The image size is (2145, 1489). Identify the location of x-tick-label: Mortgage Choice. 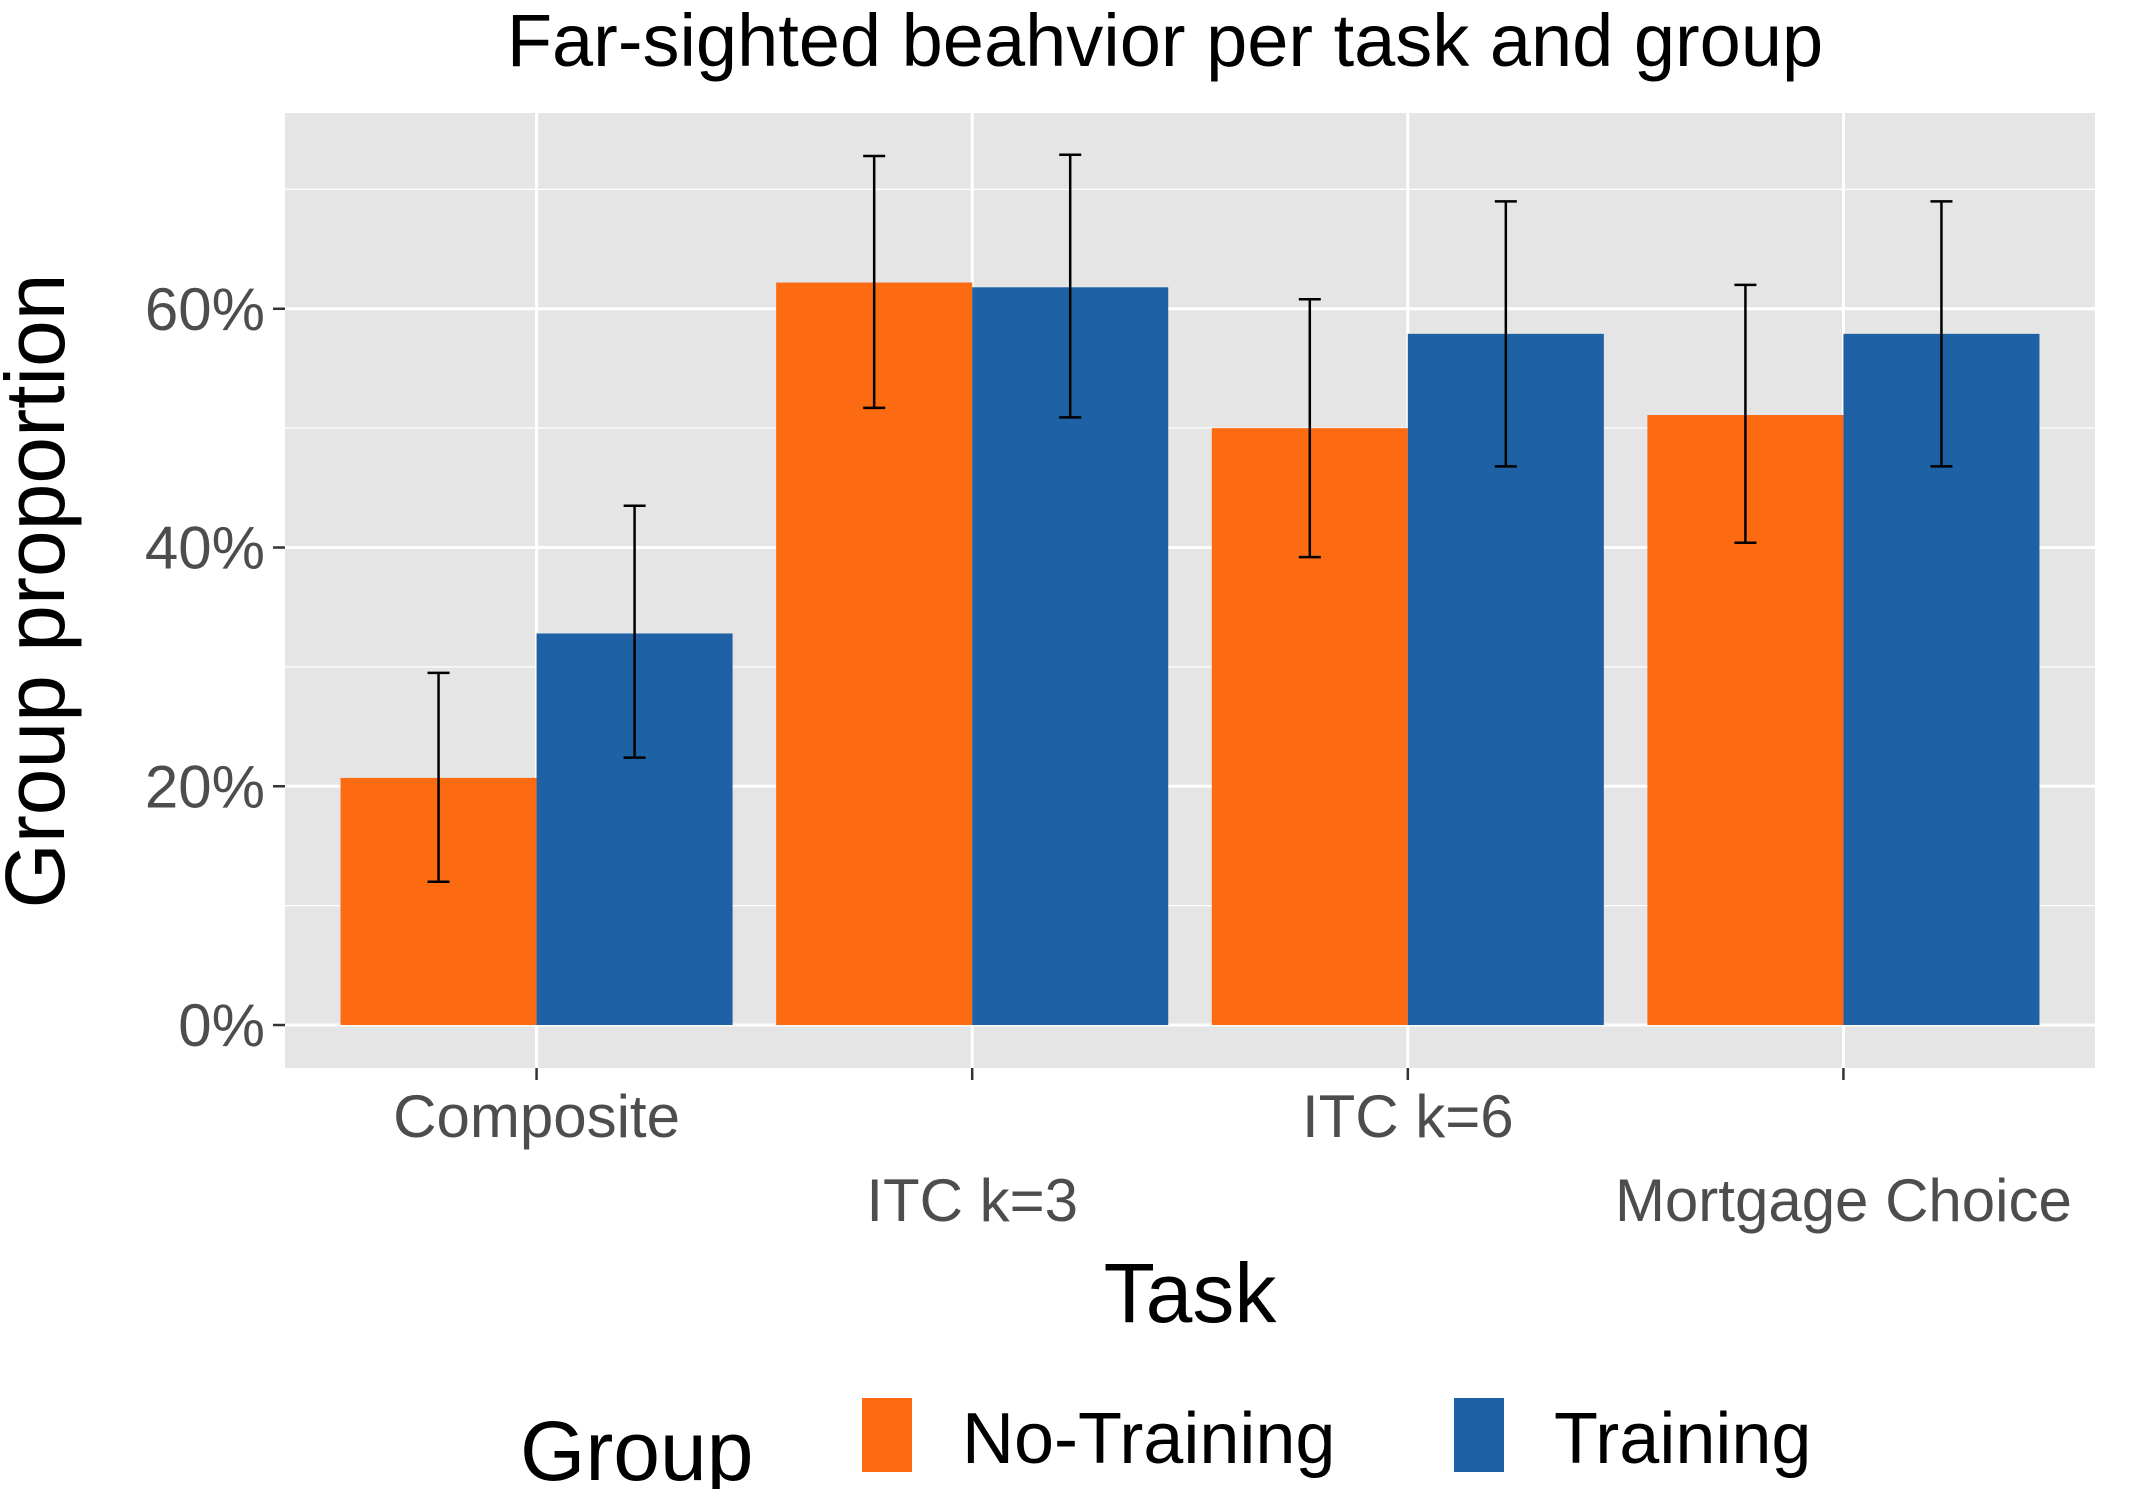
(1843, 1200).